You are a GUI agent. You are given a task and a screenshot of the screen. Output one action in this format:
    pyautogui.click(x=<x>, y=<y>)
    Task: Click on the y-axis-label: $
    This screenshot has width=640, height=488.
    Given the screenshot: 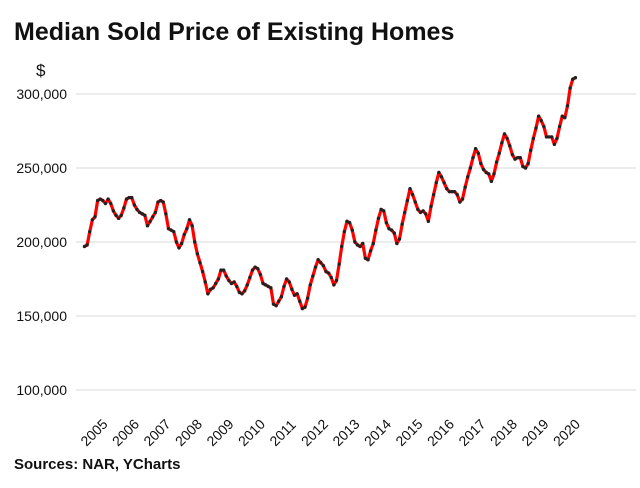 What is the action you would take?
    pyautogui.click(x=41, y=70)
    